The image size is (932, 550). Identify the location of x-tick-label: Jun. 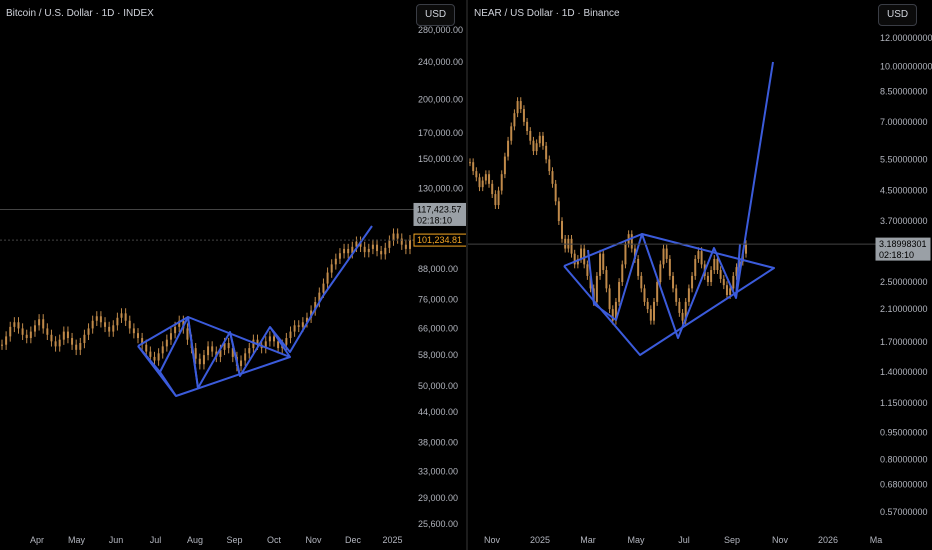
(116, 540).